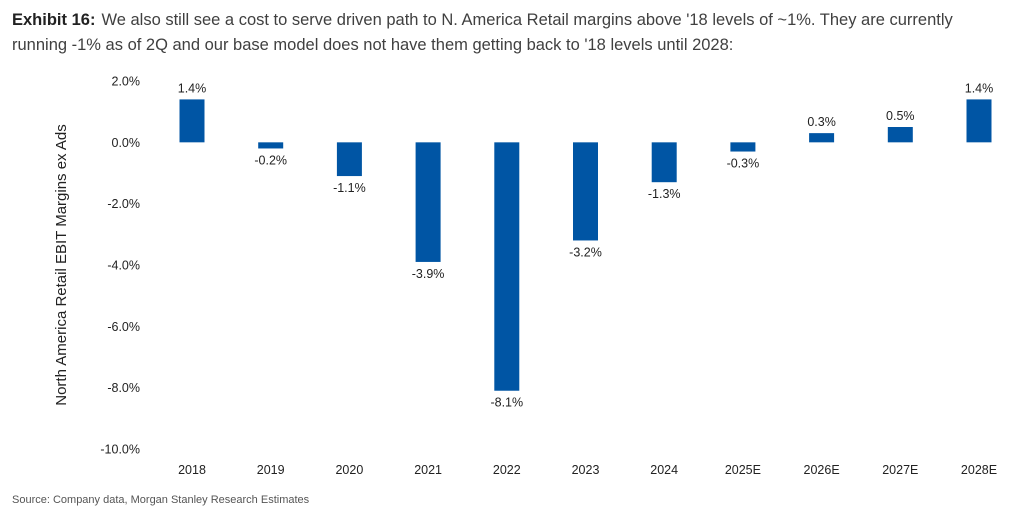  What do you see at coordinates (743, 164) in the screenshot?
I see `data-label-2025E: -0.3%` at bounding box center [743, 164].